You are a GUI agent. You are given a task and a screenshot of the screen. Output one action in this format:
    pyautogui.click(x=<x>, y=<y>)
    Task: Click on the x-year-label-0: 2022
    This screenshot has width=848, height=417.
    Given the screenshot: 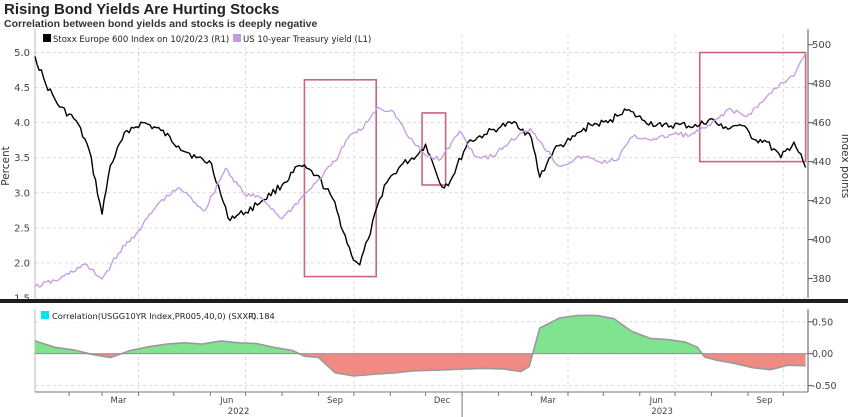 What is the action you would take?
    pyautogui.click(x=239, y=412)
    